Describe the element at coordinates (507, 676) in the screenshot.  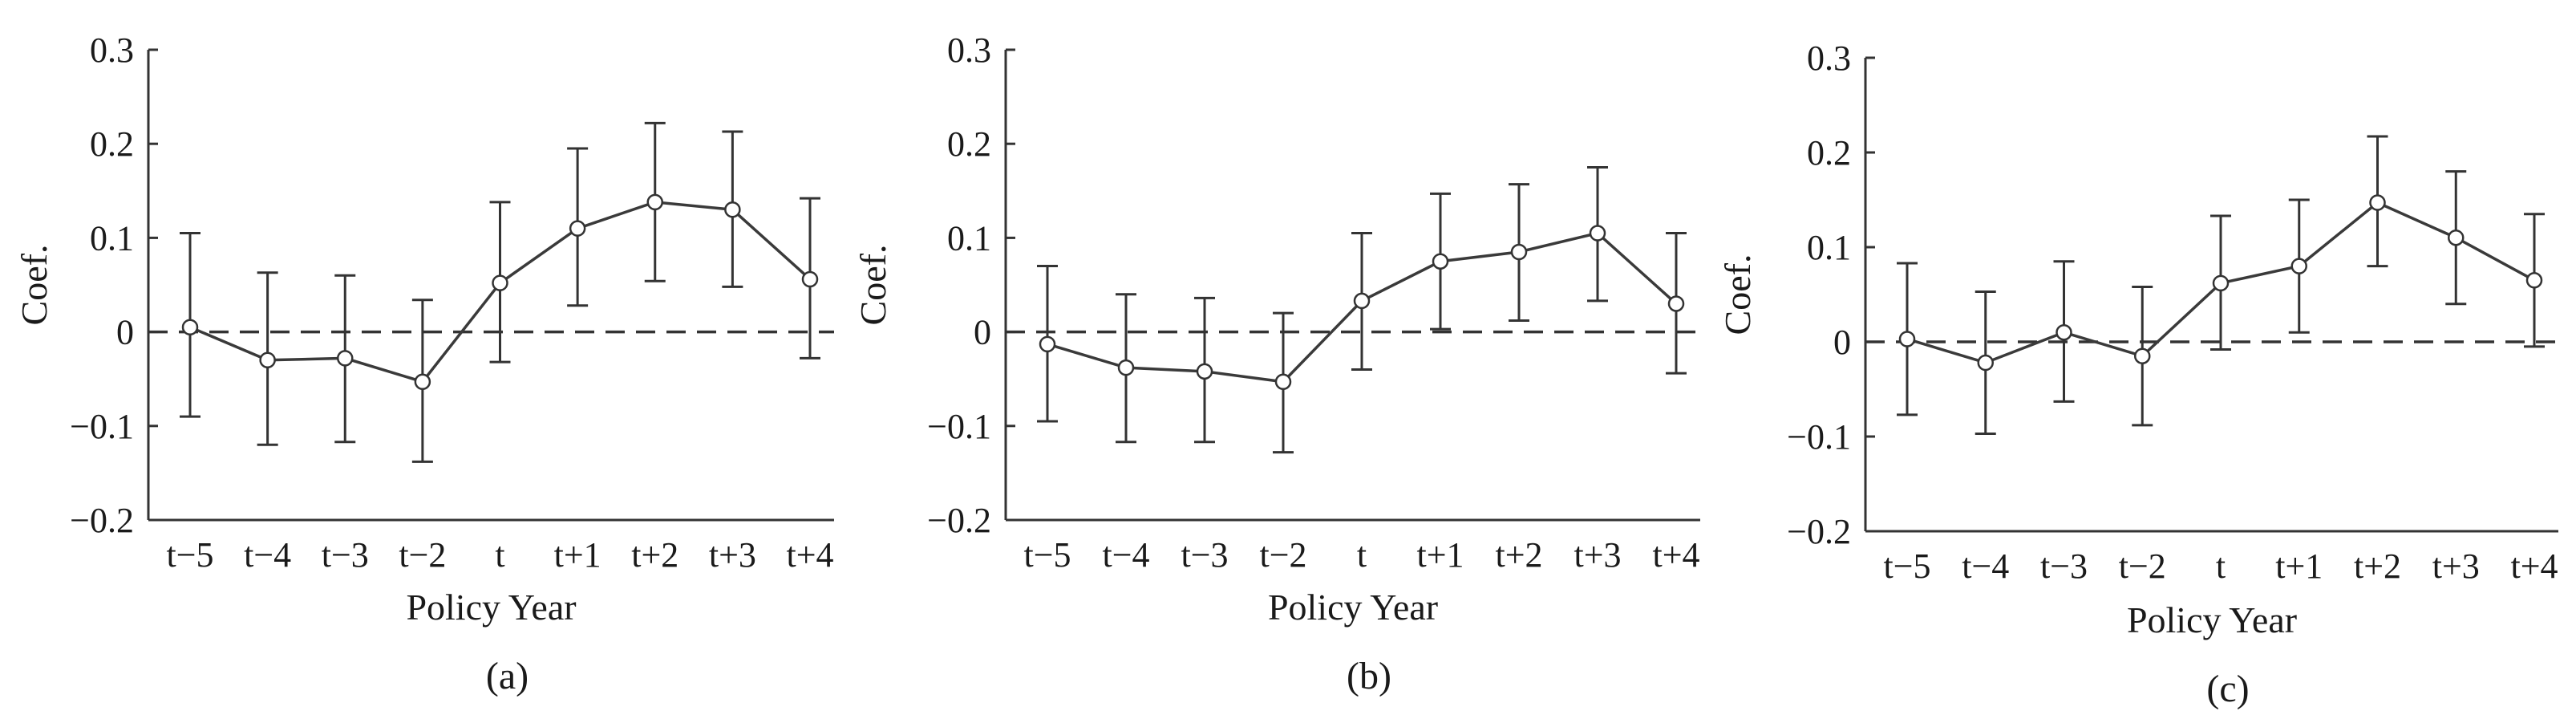
I see `panel-label: (a)` at that location.